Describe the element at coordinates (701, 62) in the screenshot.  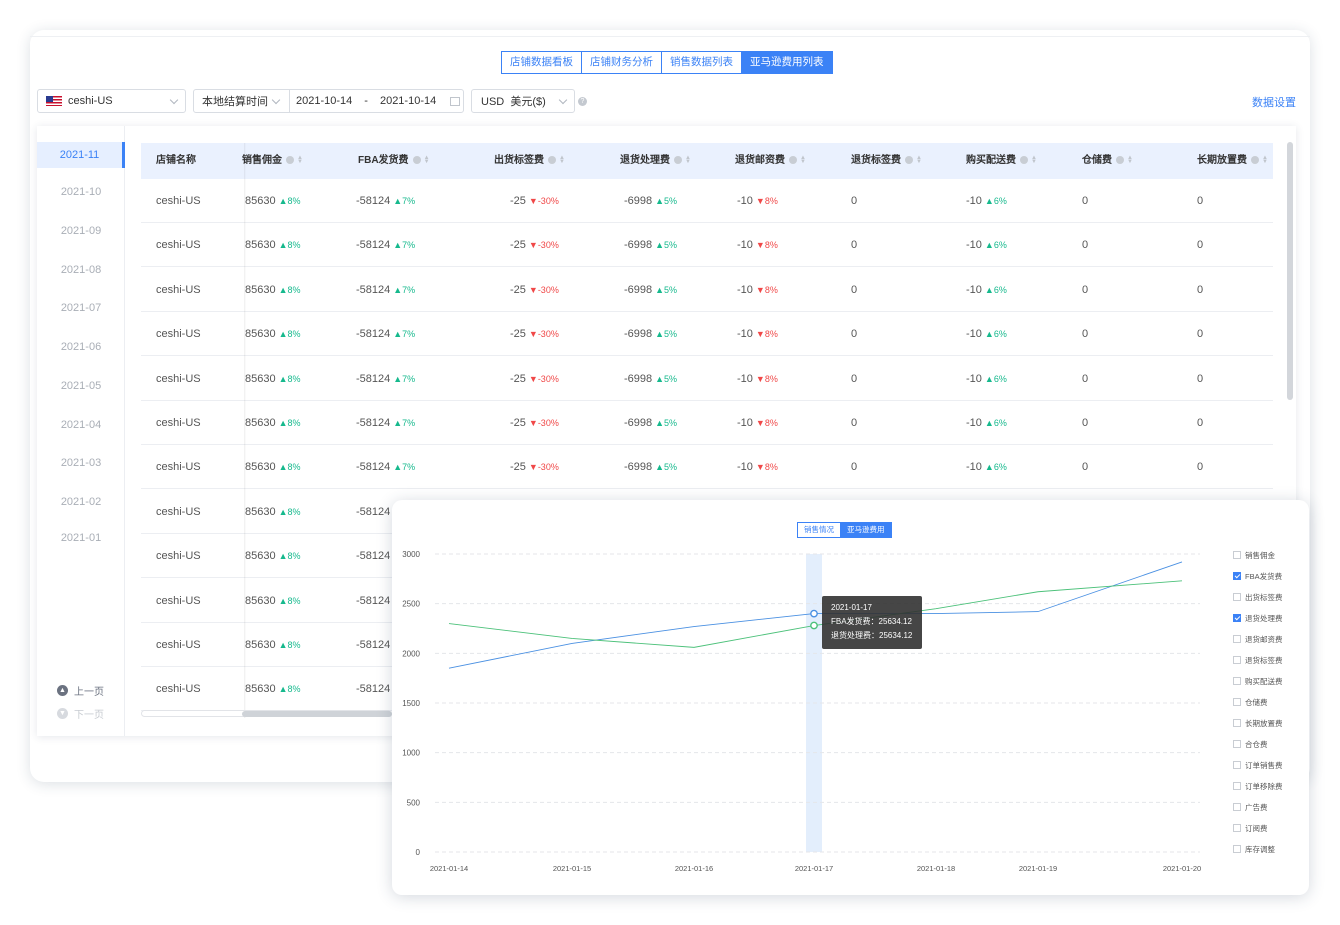
I see `tab-sales-list: 销售数据列表` at that location.